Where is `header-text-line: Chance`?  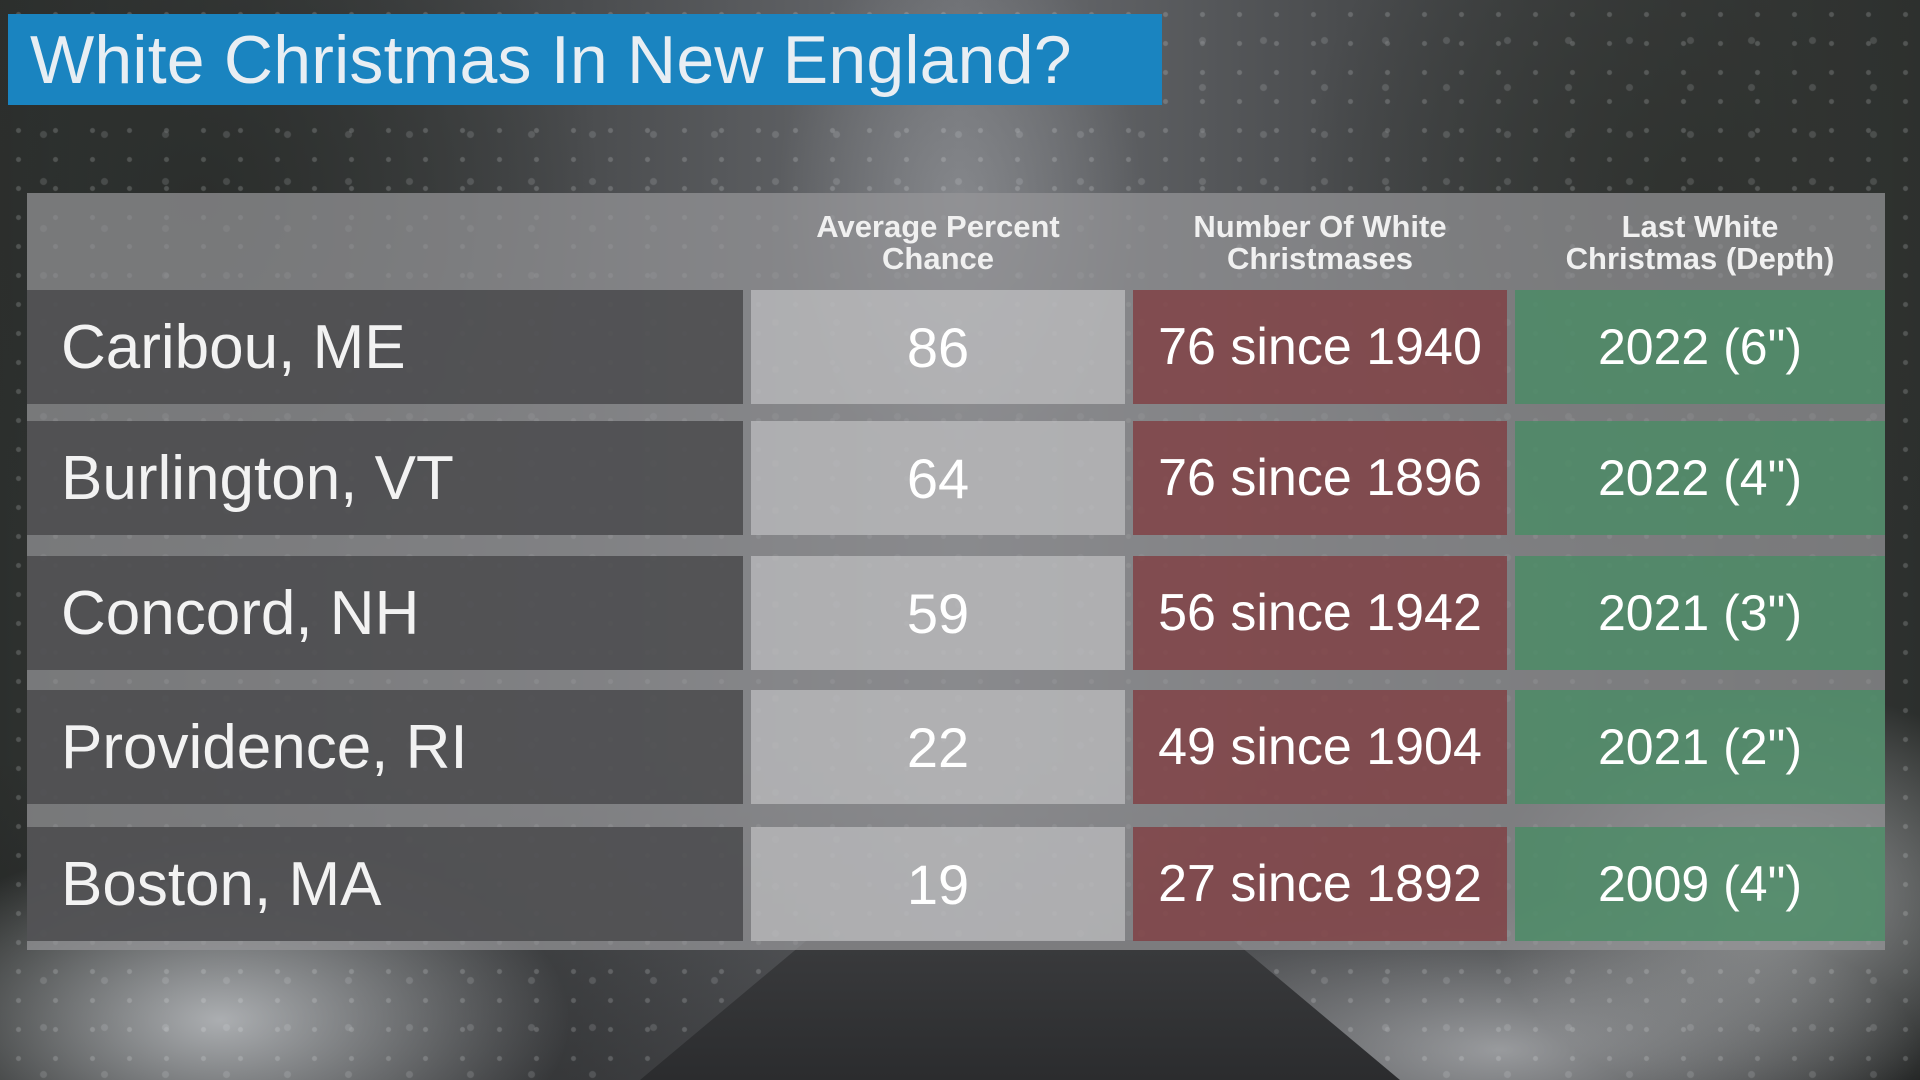 header-text-line: Chance is located at coordinates (938, 258).